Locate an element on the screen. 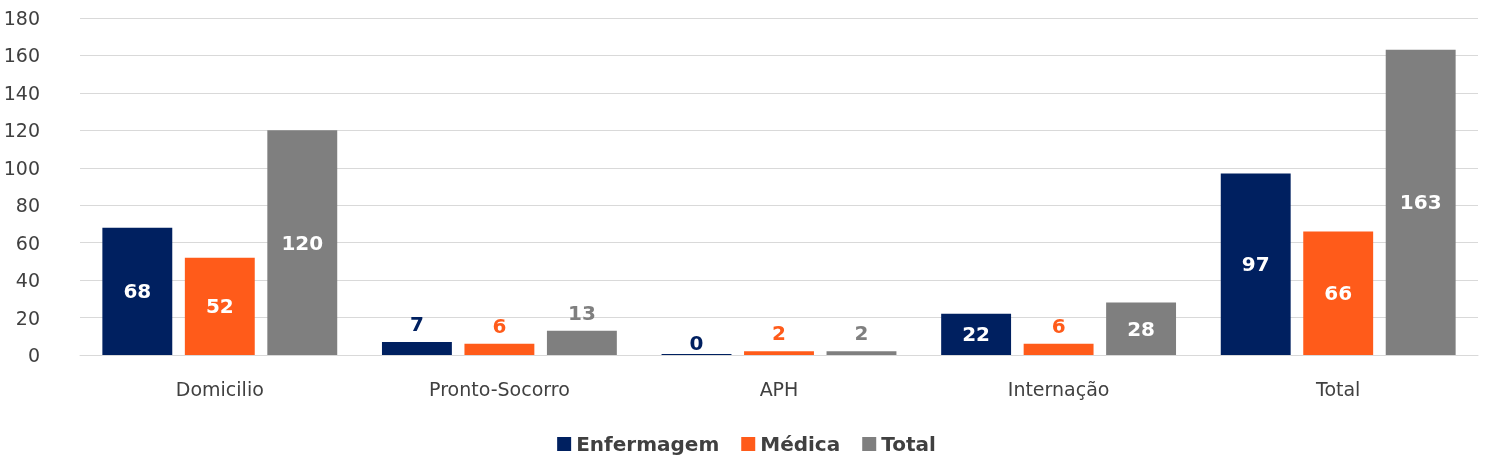 This screenshot has height=459, width=1493. y-tick-label: 120 is located at coordinates (21, 130).